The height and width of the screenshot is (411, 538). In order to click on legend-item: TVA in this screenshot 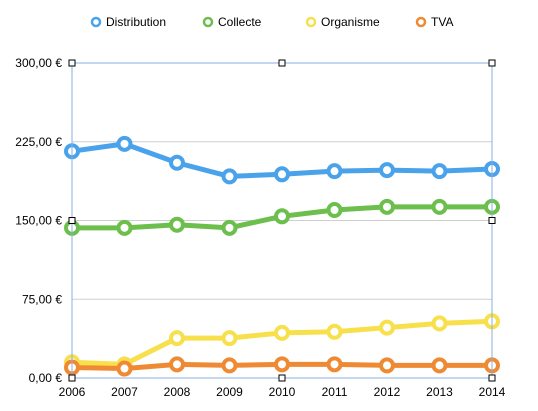, I will do `click(434, 22)`.